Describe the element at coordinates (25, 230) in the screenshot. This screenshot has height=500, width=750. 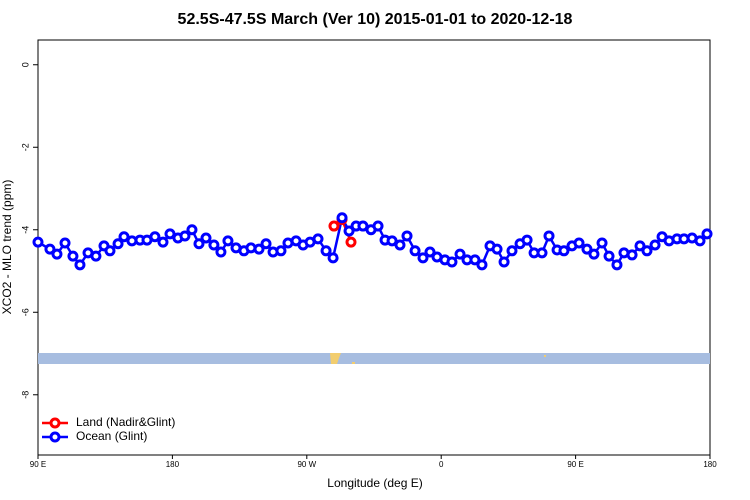
I see `y-tick-label: -4` at that location.